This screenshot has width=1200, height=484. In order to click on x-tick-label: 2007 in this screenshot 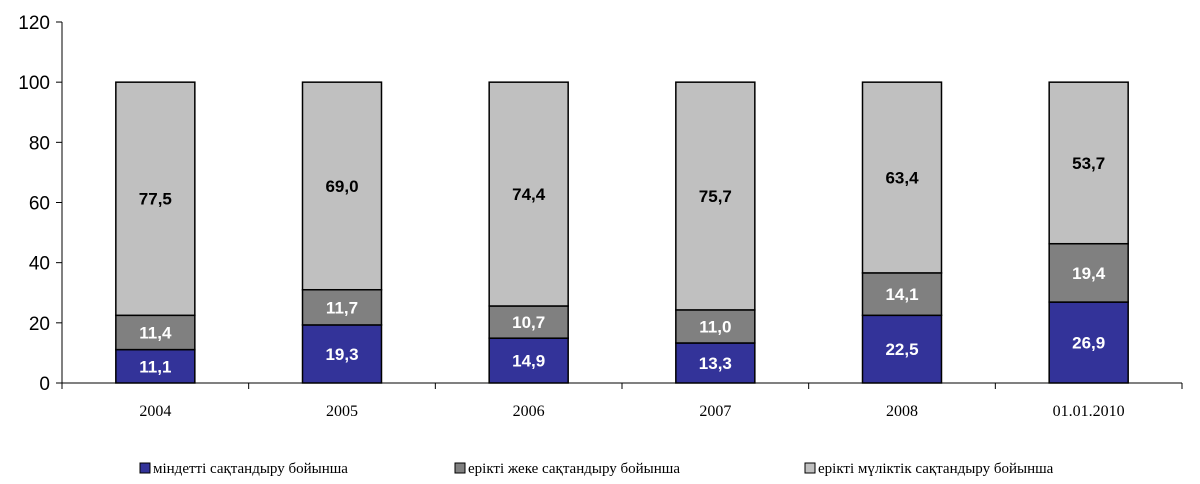, I will do `click(715, 411)`.